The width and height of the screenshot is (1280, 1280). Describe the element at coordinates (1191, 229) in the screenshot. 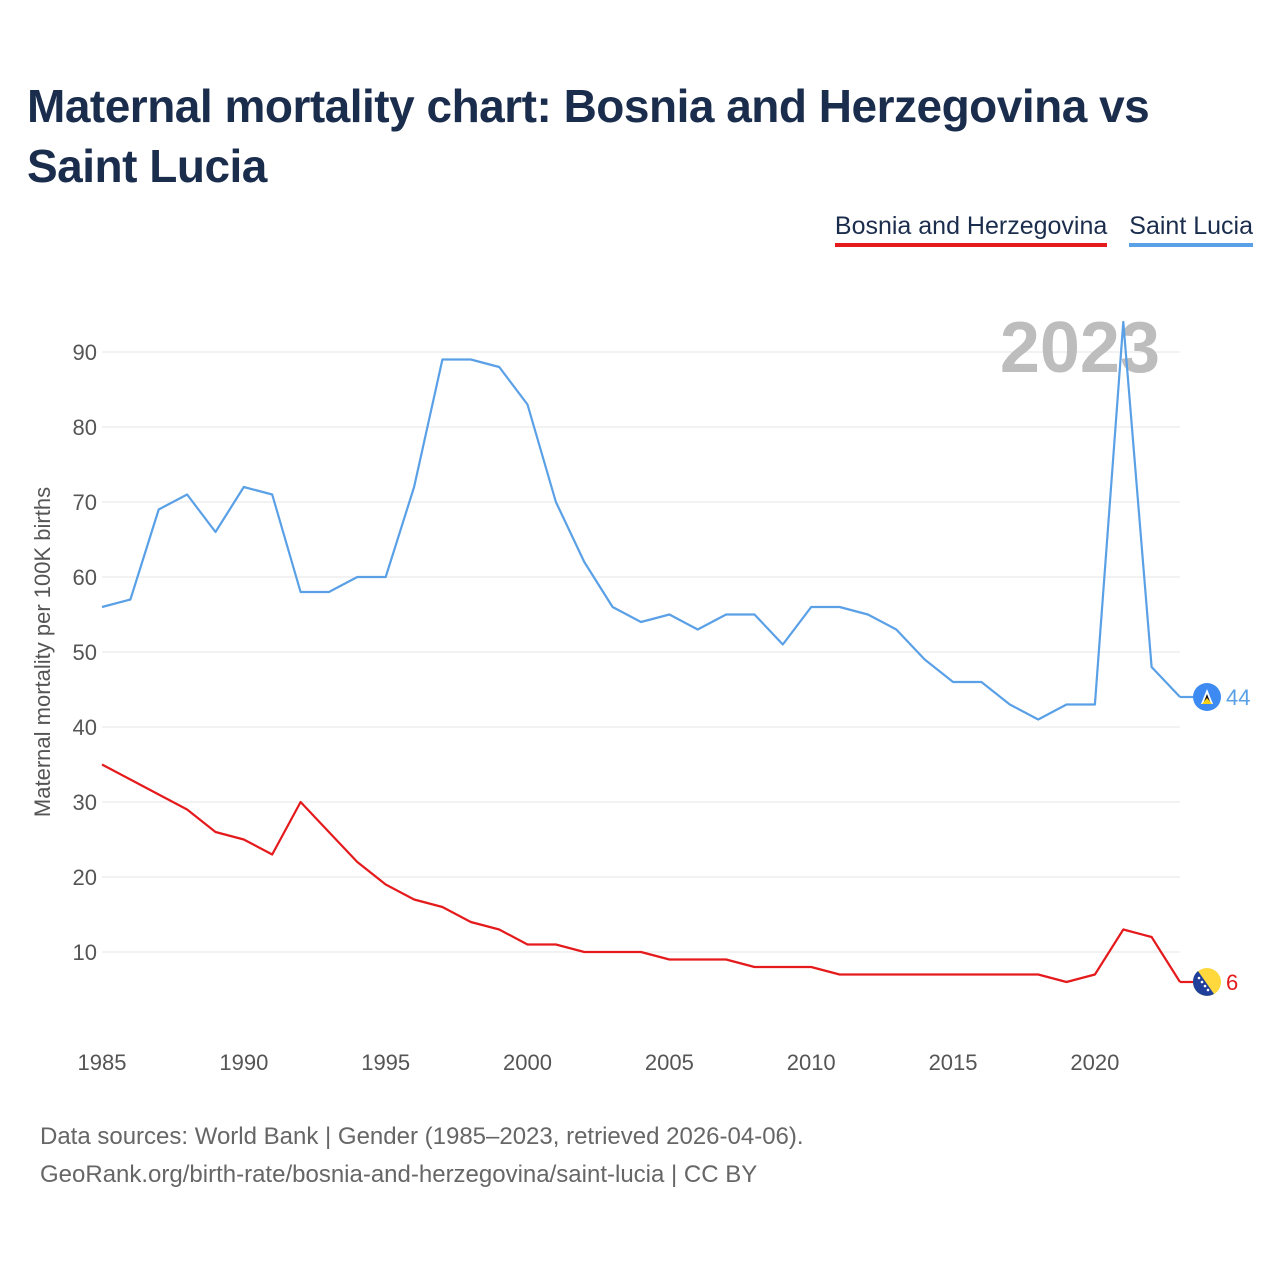

I see `legend-item-saint-lucia: Saint Lucia` at that location.